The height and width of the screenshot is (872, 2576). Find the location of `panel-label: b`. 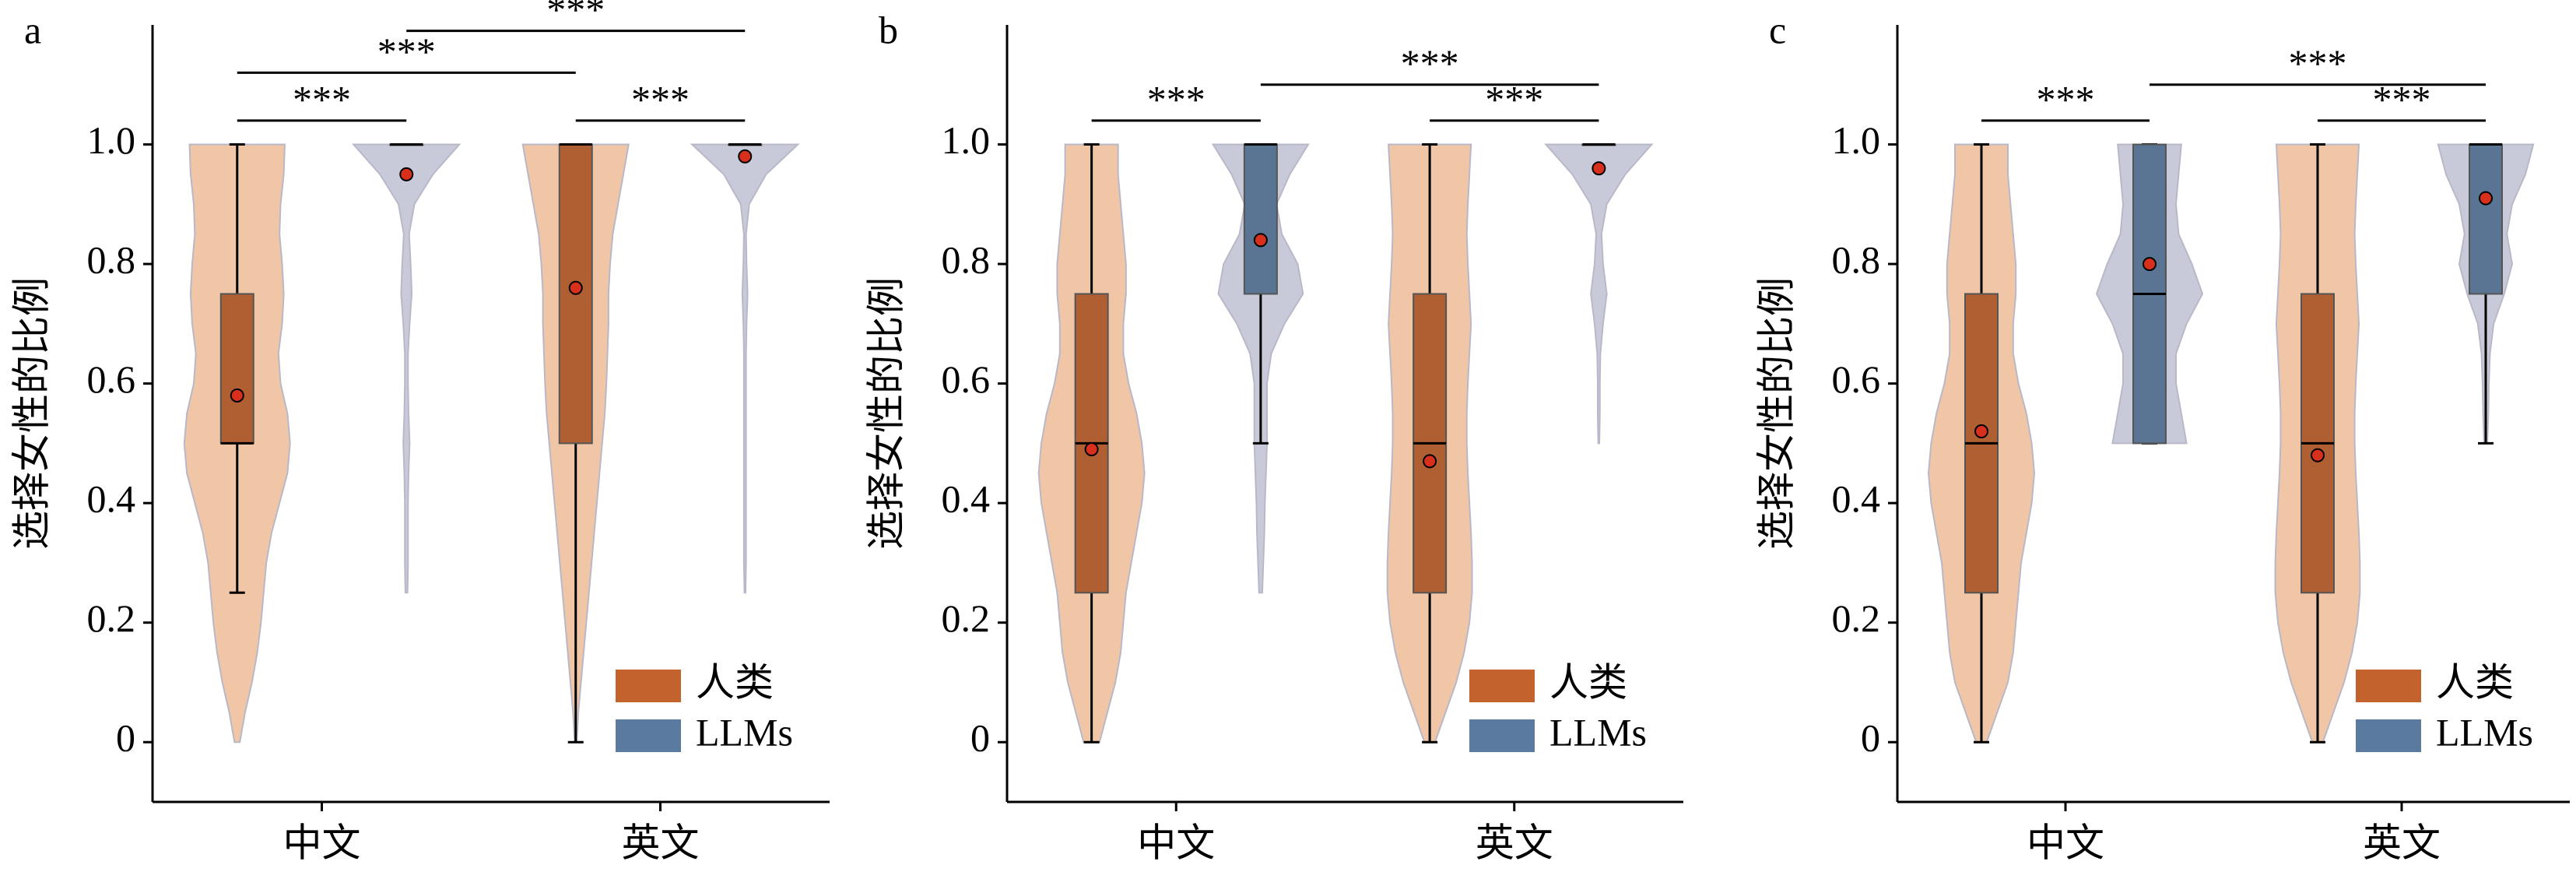

panel-label: b is located at coordinates (889, 30).